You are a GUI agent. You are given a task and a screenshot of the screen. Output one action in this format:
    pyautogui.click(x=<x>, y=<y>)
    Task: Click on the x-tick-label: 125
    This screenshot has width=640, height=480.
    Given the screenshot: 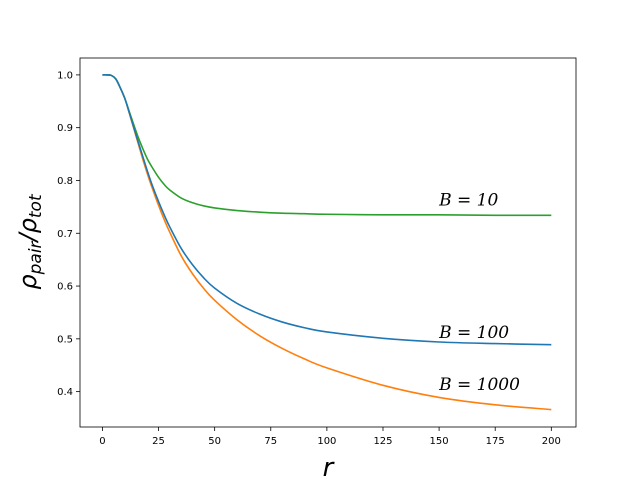 What is the action you would take?
    pyautogui.click(x=382, y=441)
    